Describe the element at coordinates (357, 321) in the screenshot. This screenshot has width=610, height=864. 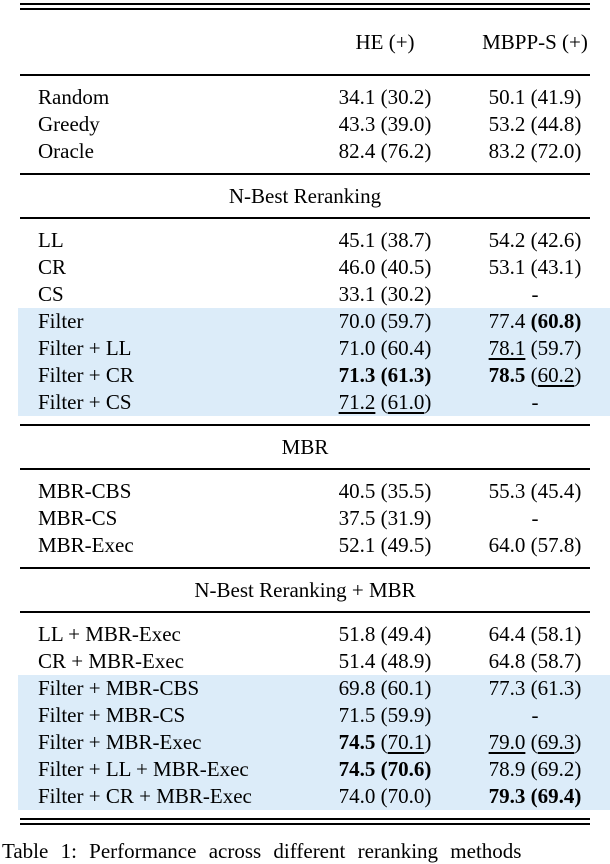
I see `he-main-value: 70.0` at that location.